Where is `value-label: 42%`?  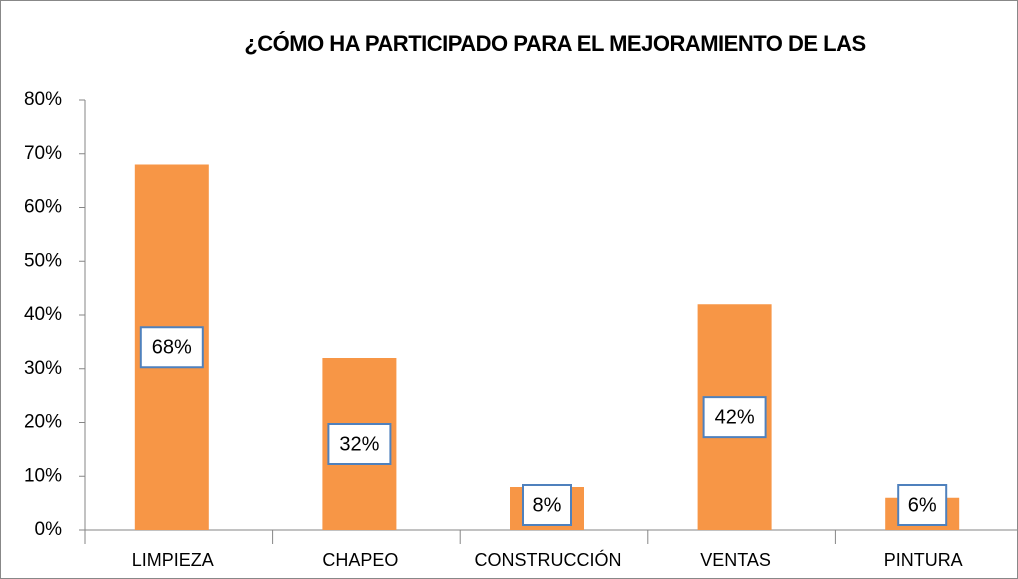
value-label: 42% is located at coordinates (735, 417).